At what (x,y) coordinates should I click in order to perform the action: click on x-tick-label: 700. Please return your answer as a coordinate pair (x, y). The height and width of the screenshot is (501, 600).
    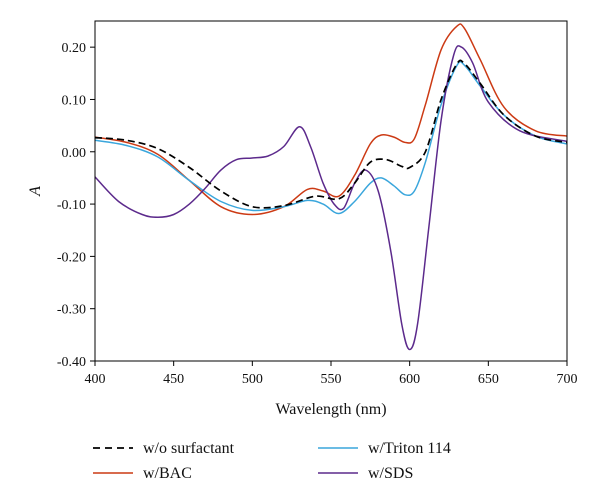
    Looking at the image, I should click on (567, 379).